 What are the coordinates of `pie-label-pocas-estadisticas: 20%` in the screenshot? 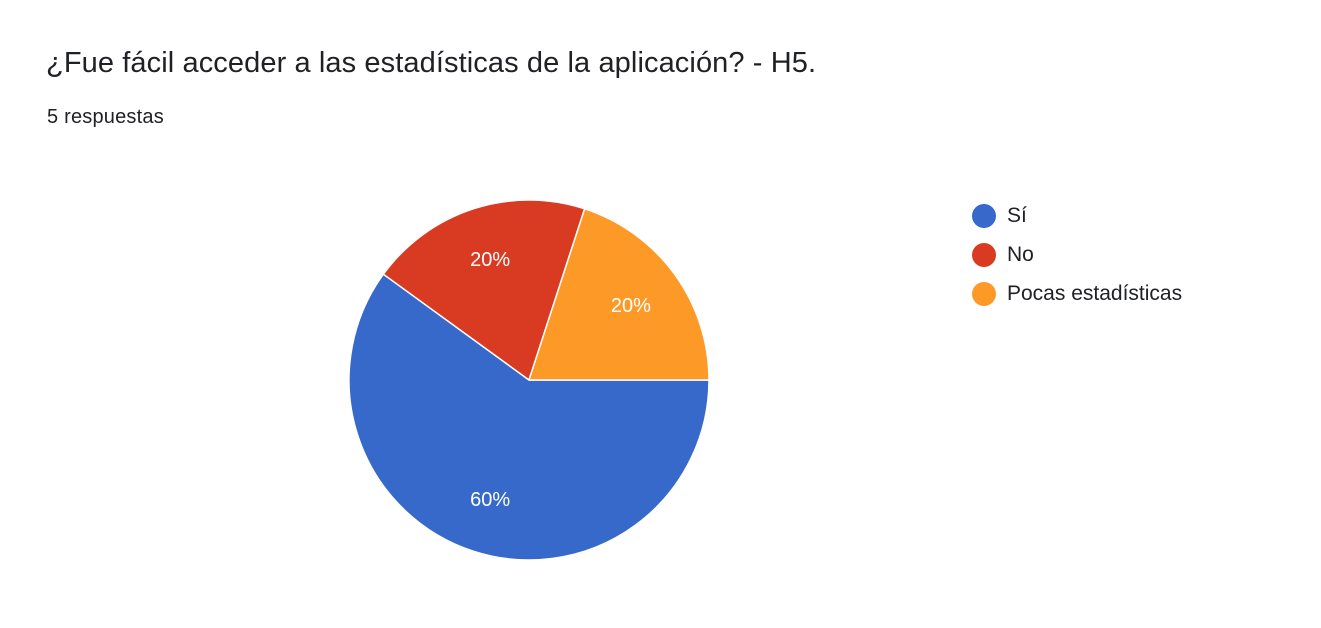 It's located at (631, 306).